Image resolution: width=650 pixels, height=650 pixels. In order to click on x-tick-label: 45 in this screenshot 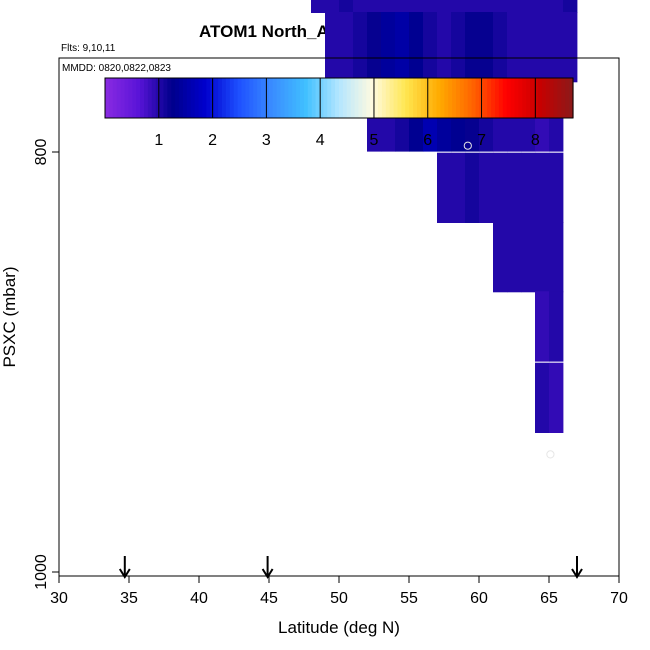, I will do `click(269, 598)`.